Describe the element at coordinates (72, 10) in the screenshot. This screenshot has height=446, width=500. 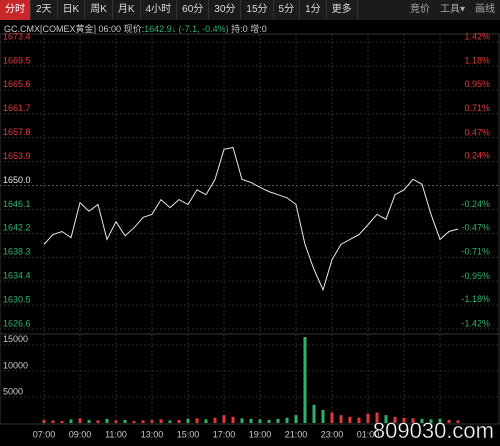
I see `tab: 日K` at that location.